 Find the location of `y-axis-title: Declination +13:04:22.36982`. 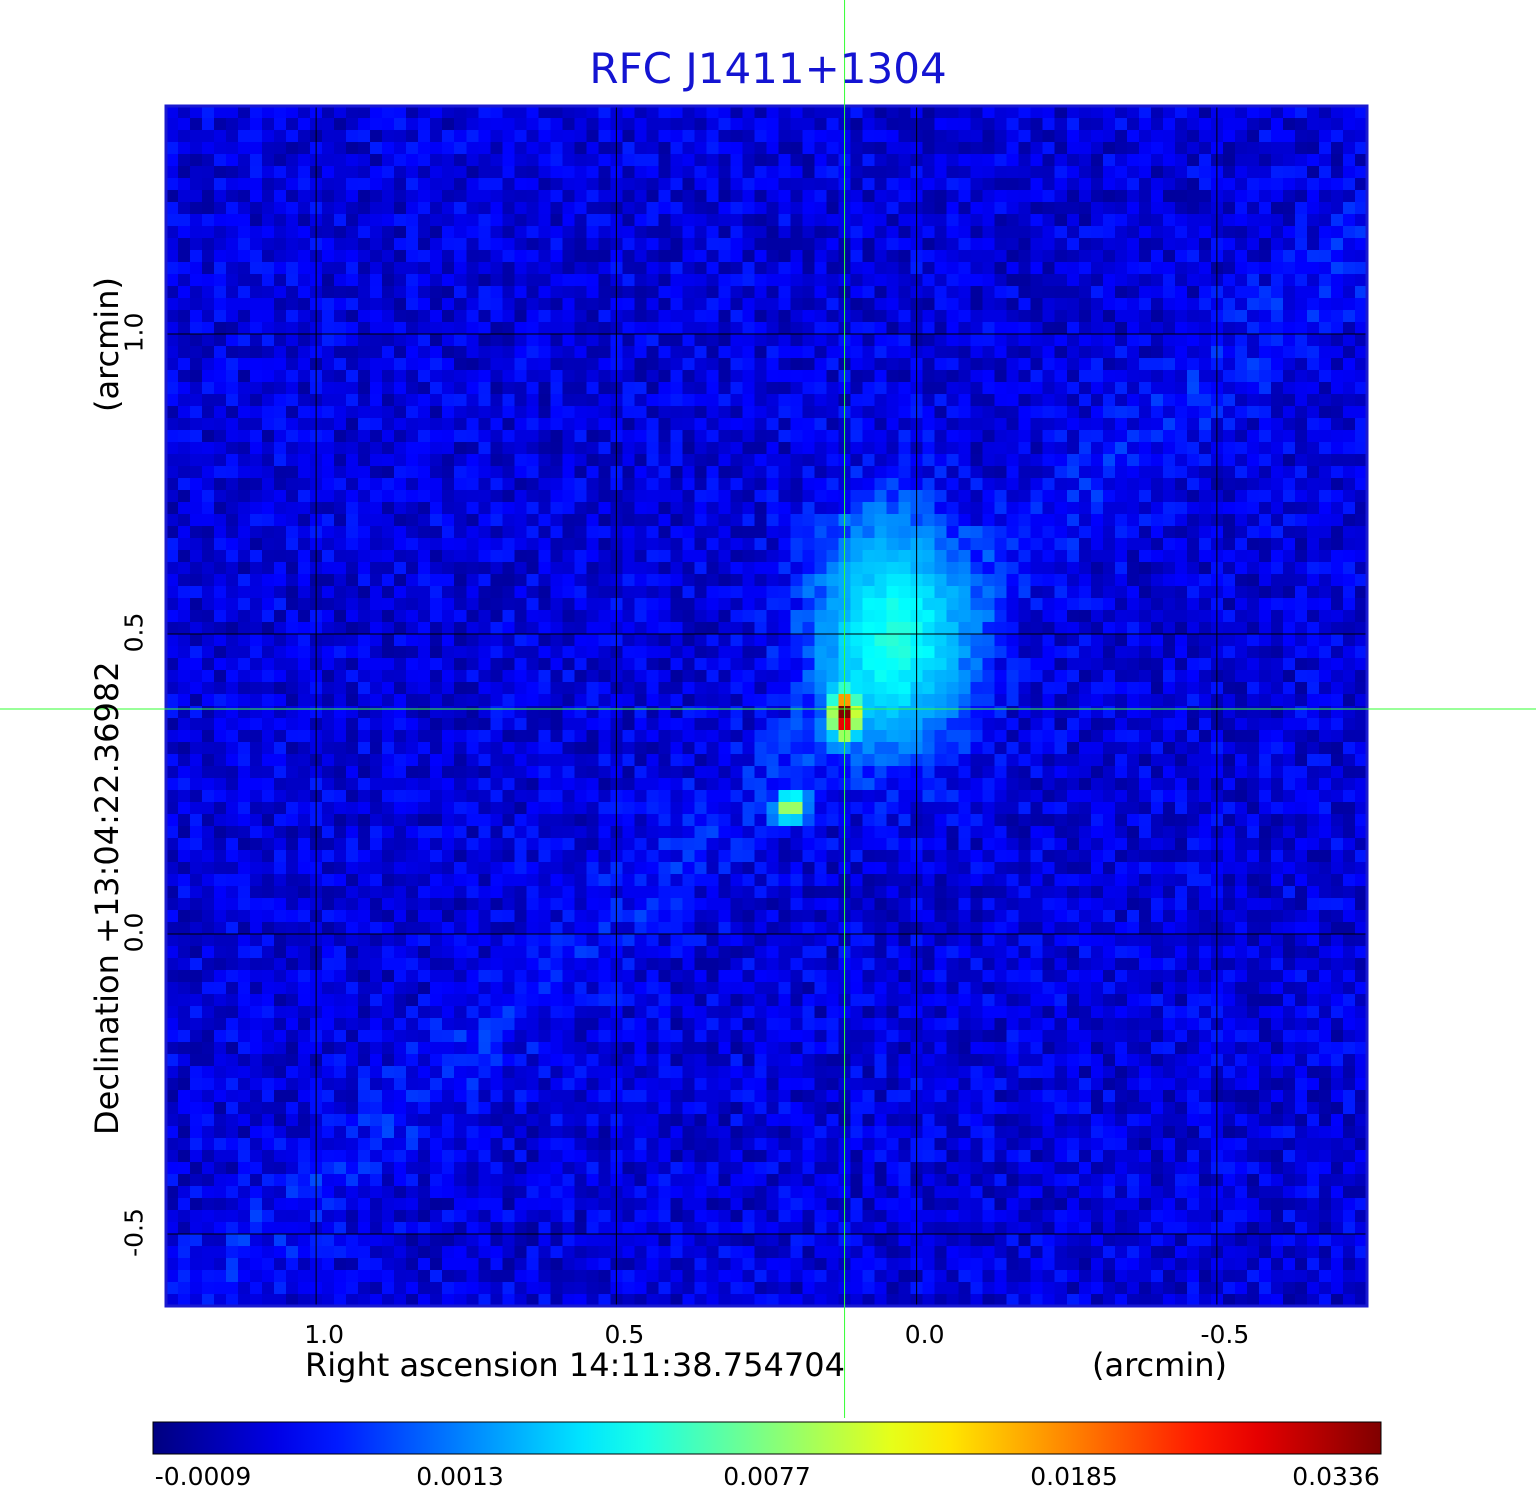

y-axis-title: Declination +13:04:22.36982 is located at coordinates (107, 898).